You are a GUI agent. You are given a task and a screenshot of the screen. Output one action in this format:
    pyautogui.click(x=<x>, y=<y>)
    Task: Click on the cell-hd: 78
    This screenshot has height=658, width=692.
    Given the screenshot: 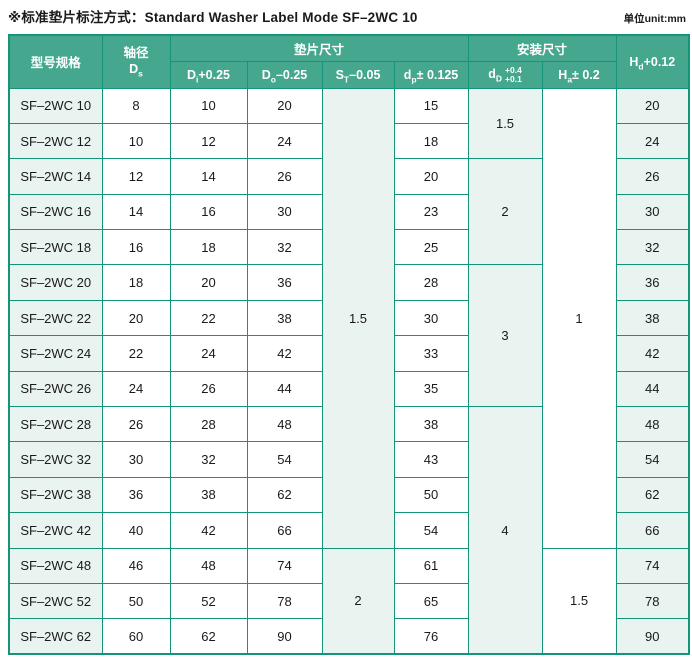 What is the action you would take?
    pyautogui.click(x=652, y=601)
    